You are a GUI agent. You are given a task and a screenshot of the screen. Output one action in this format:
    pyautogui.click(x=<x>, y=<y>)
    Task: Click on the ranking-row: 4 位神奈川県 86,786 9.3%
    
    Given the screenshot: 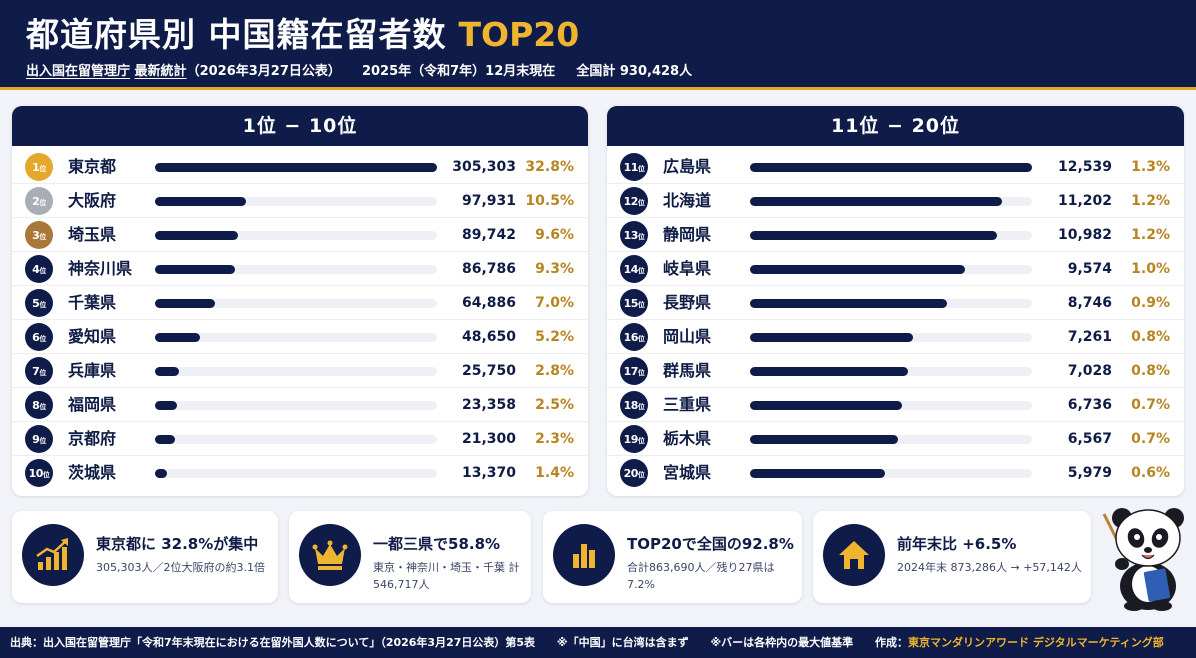 What is the action you would take?
    pyautogui.click(x=300, y=269)
    